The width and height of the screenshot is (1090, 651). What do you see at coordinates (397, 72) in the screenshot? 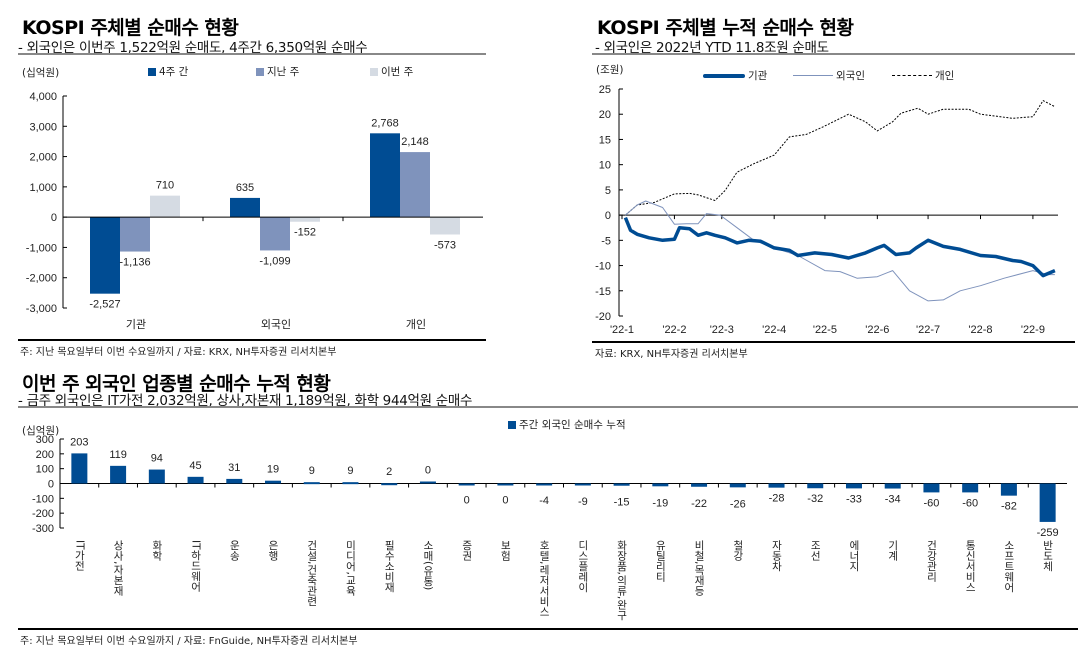
I see `legend-label: 이번 주` at bounding box center [397, 72].